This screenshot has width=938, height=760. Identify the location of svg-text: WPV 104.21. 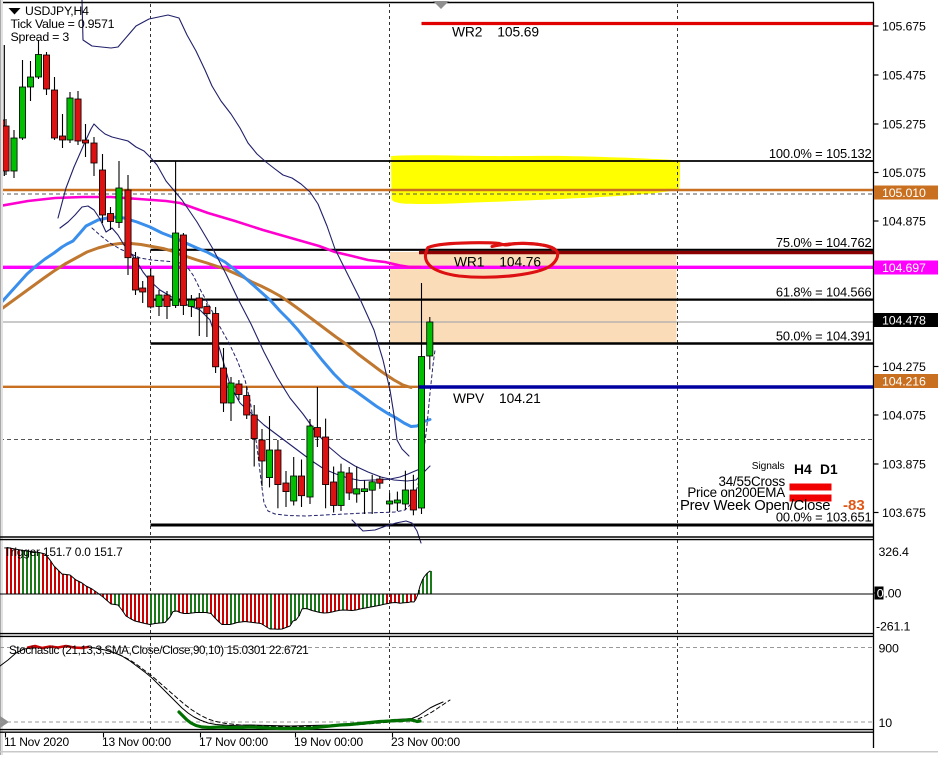
(497, 398).